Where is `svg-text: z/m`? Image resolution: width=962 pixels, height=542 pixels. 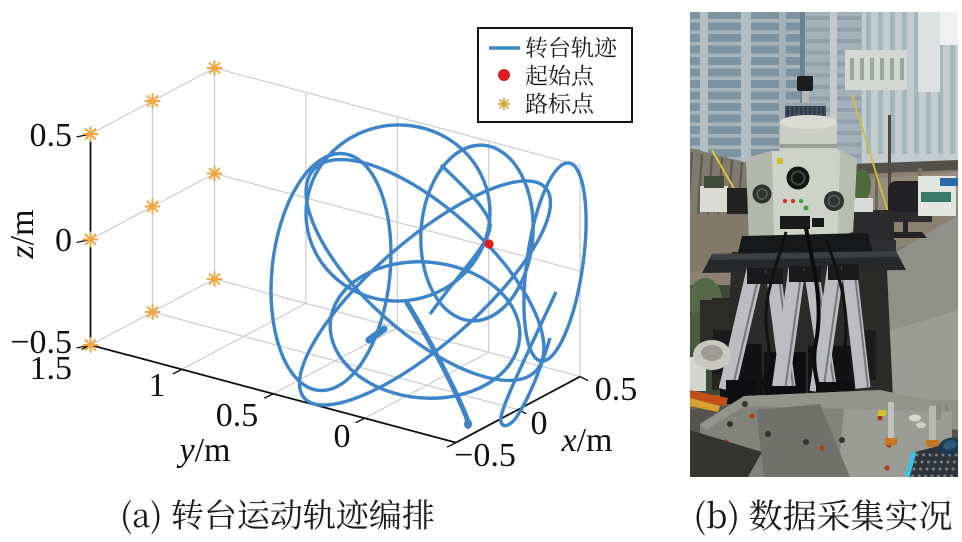 svg-text: z/m is located at coordinates (22, 234).